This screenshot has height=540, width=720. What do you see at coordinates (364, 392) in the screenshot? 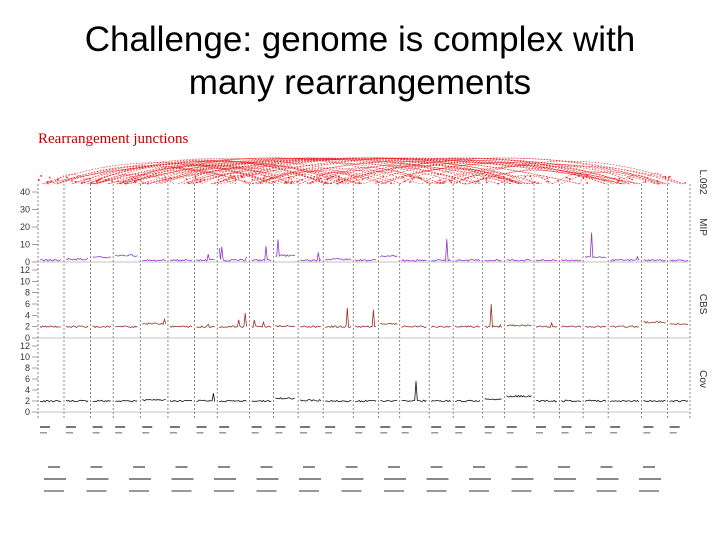
I see `cov-series-line` at bounding box center [364, 392].